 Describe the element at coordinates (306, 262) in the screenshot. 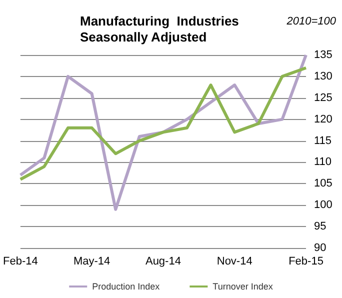

I see `x-tick-label: Feb-15` at that location.